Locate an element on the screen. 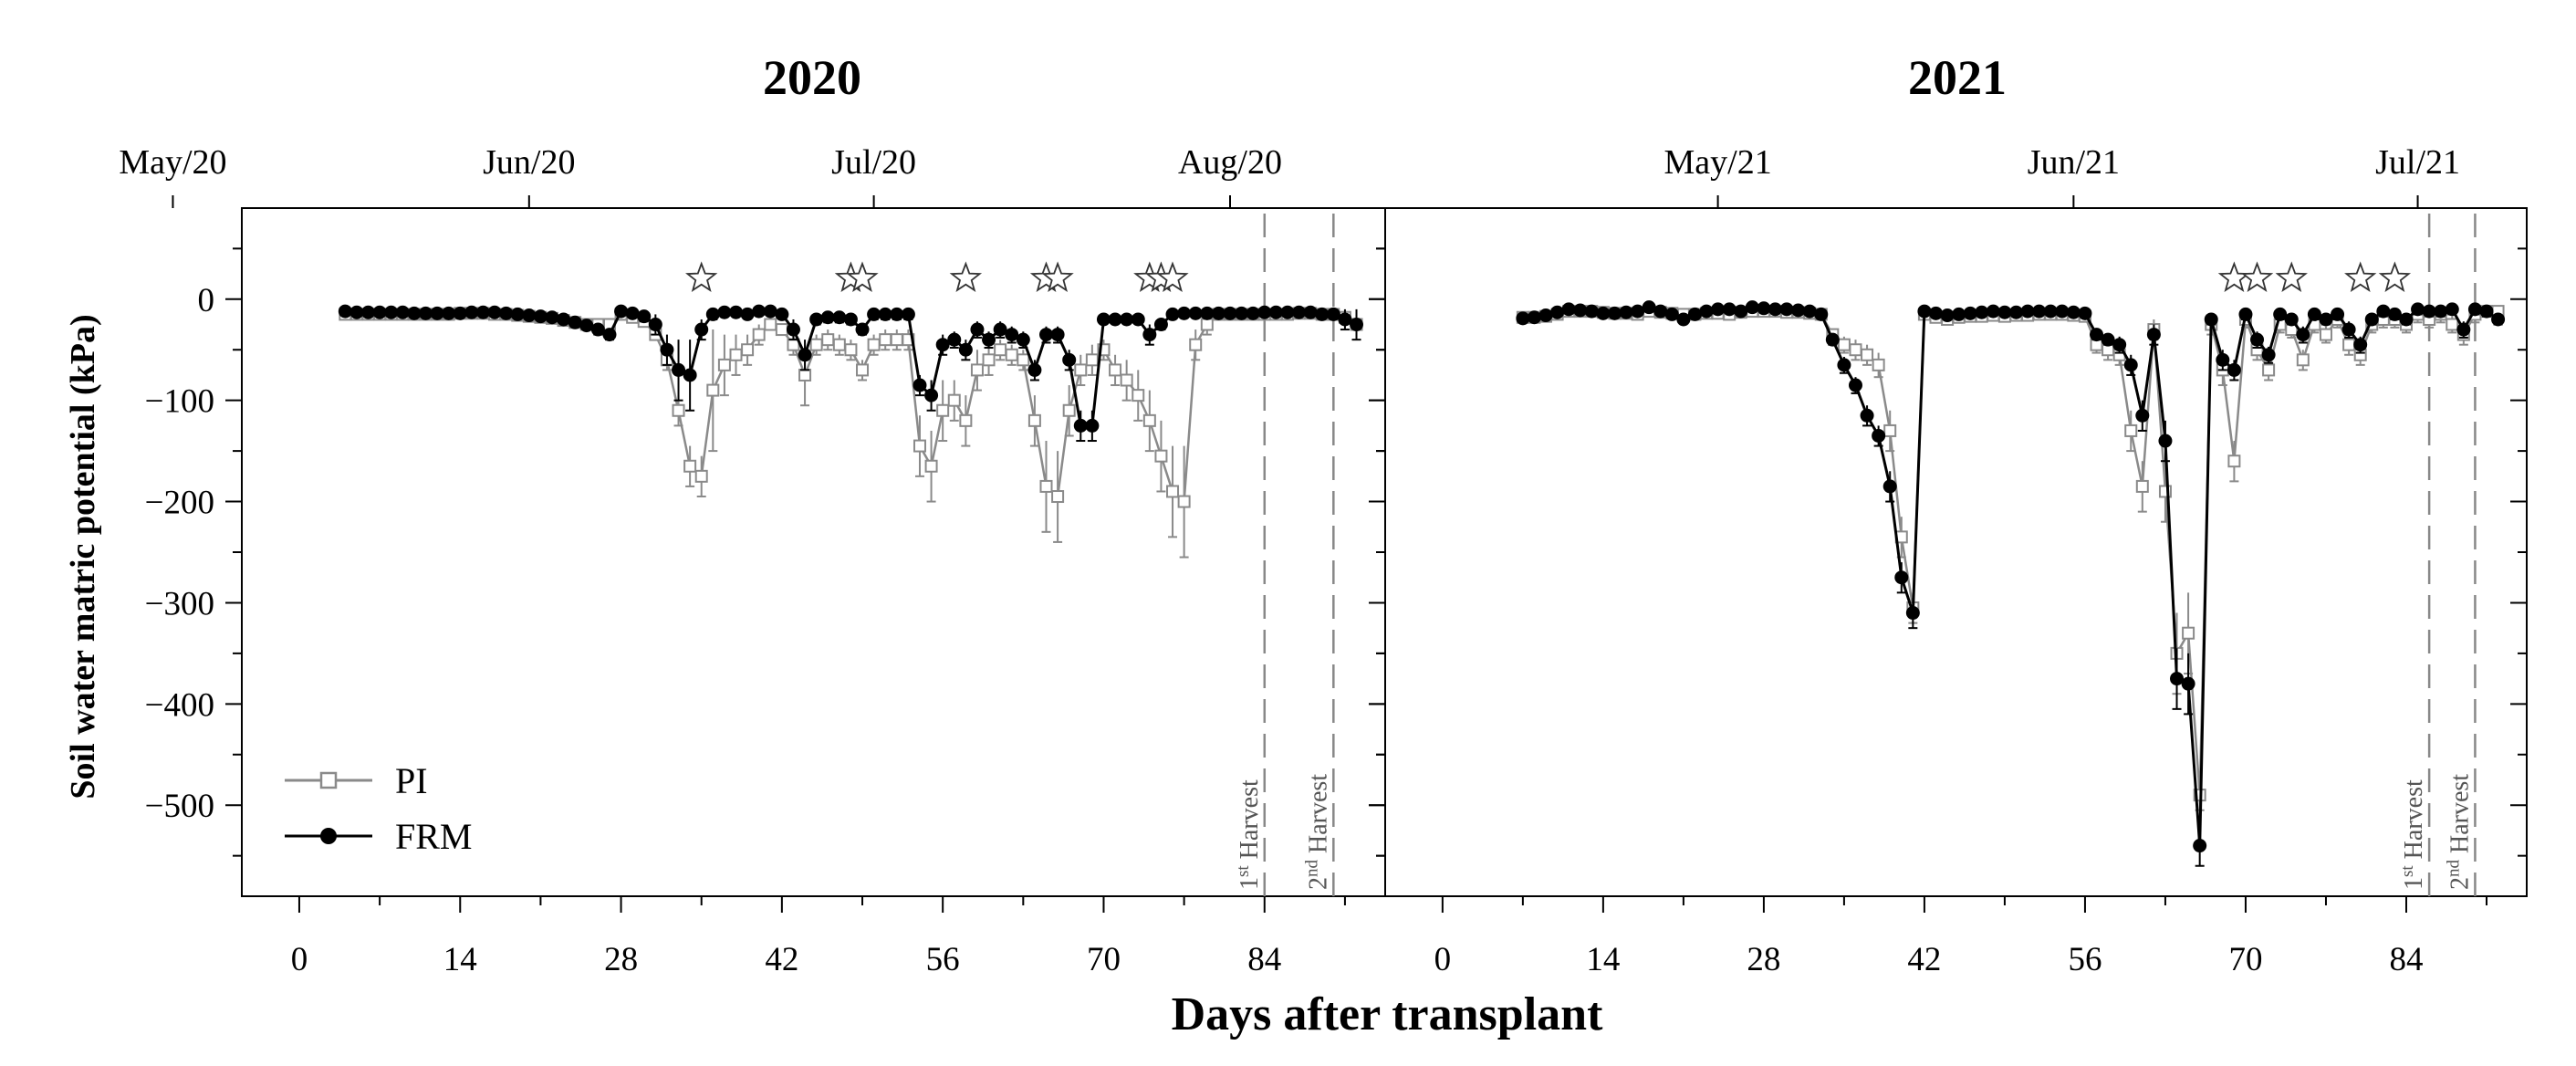 The width and height of the screenshot is (2576, 1066). x-tick-label: 84 is located at coordinates (2406, 959).